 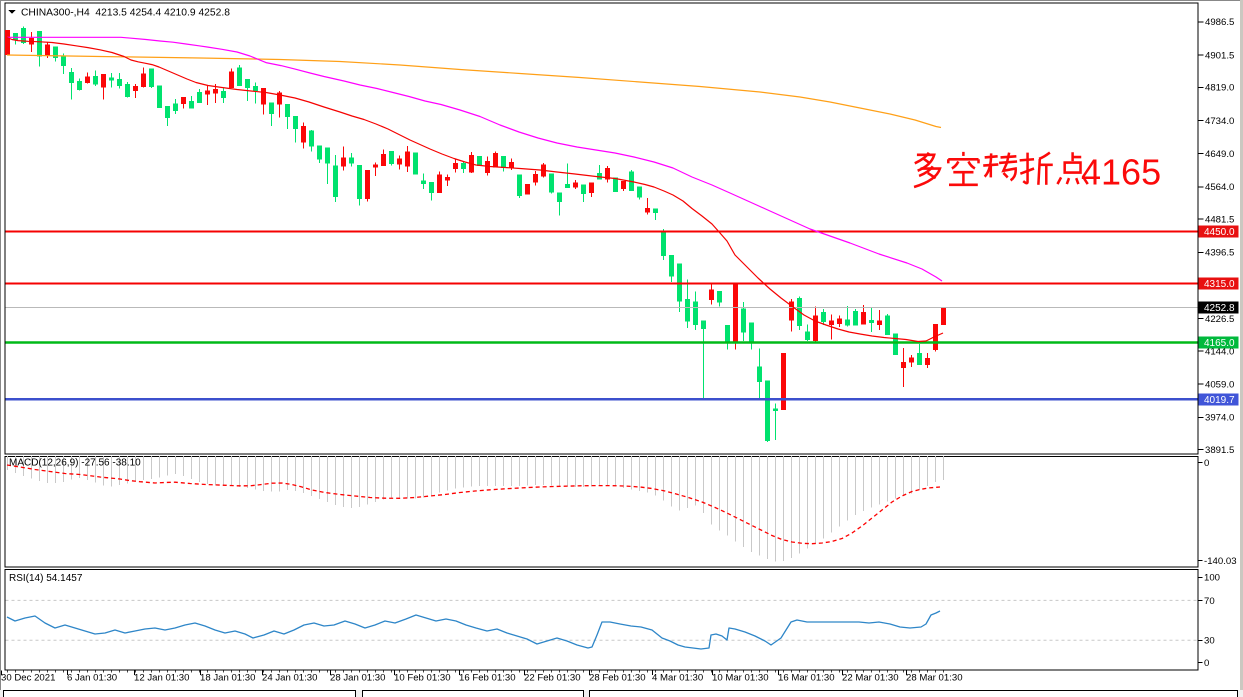 I want to click on svg-text: 10 Mar 01:30, so click(x=740, y=678).